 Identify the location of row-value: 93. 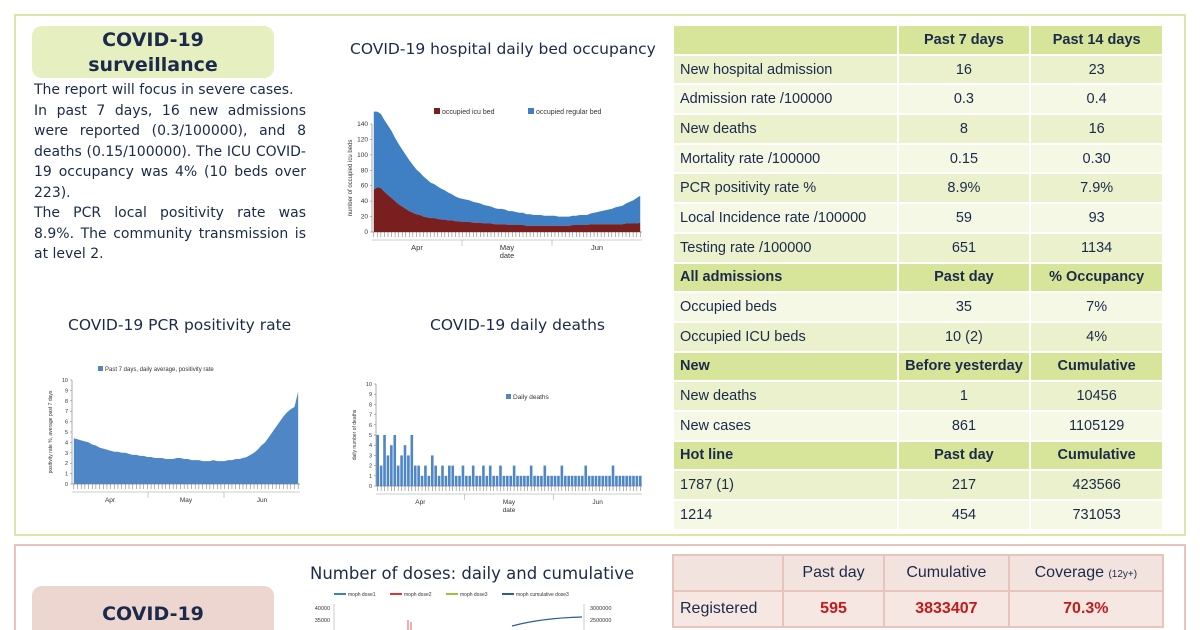
(1096, 218).